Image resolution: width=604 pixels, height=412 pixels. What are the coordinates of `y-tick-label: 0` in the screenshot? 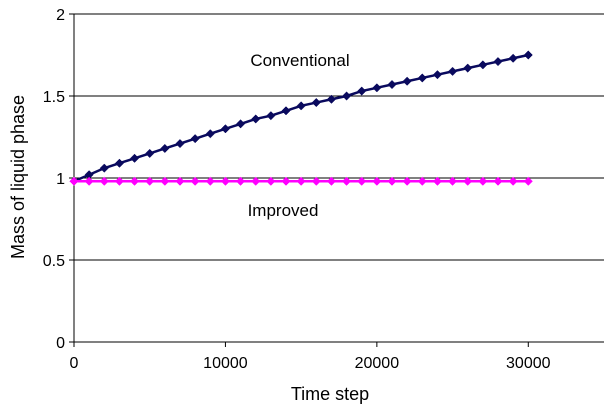 It's located at (60, 343).